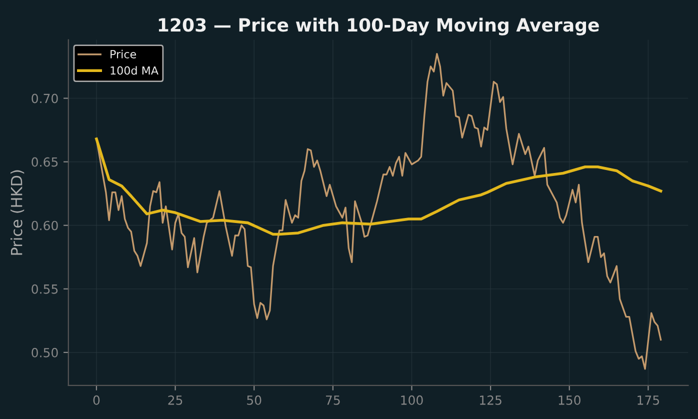 The image size is (698, 419). I want to click on y-tick-label: 0.50, so click(45, 353).